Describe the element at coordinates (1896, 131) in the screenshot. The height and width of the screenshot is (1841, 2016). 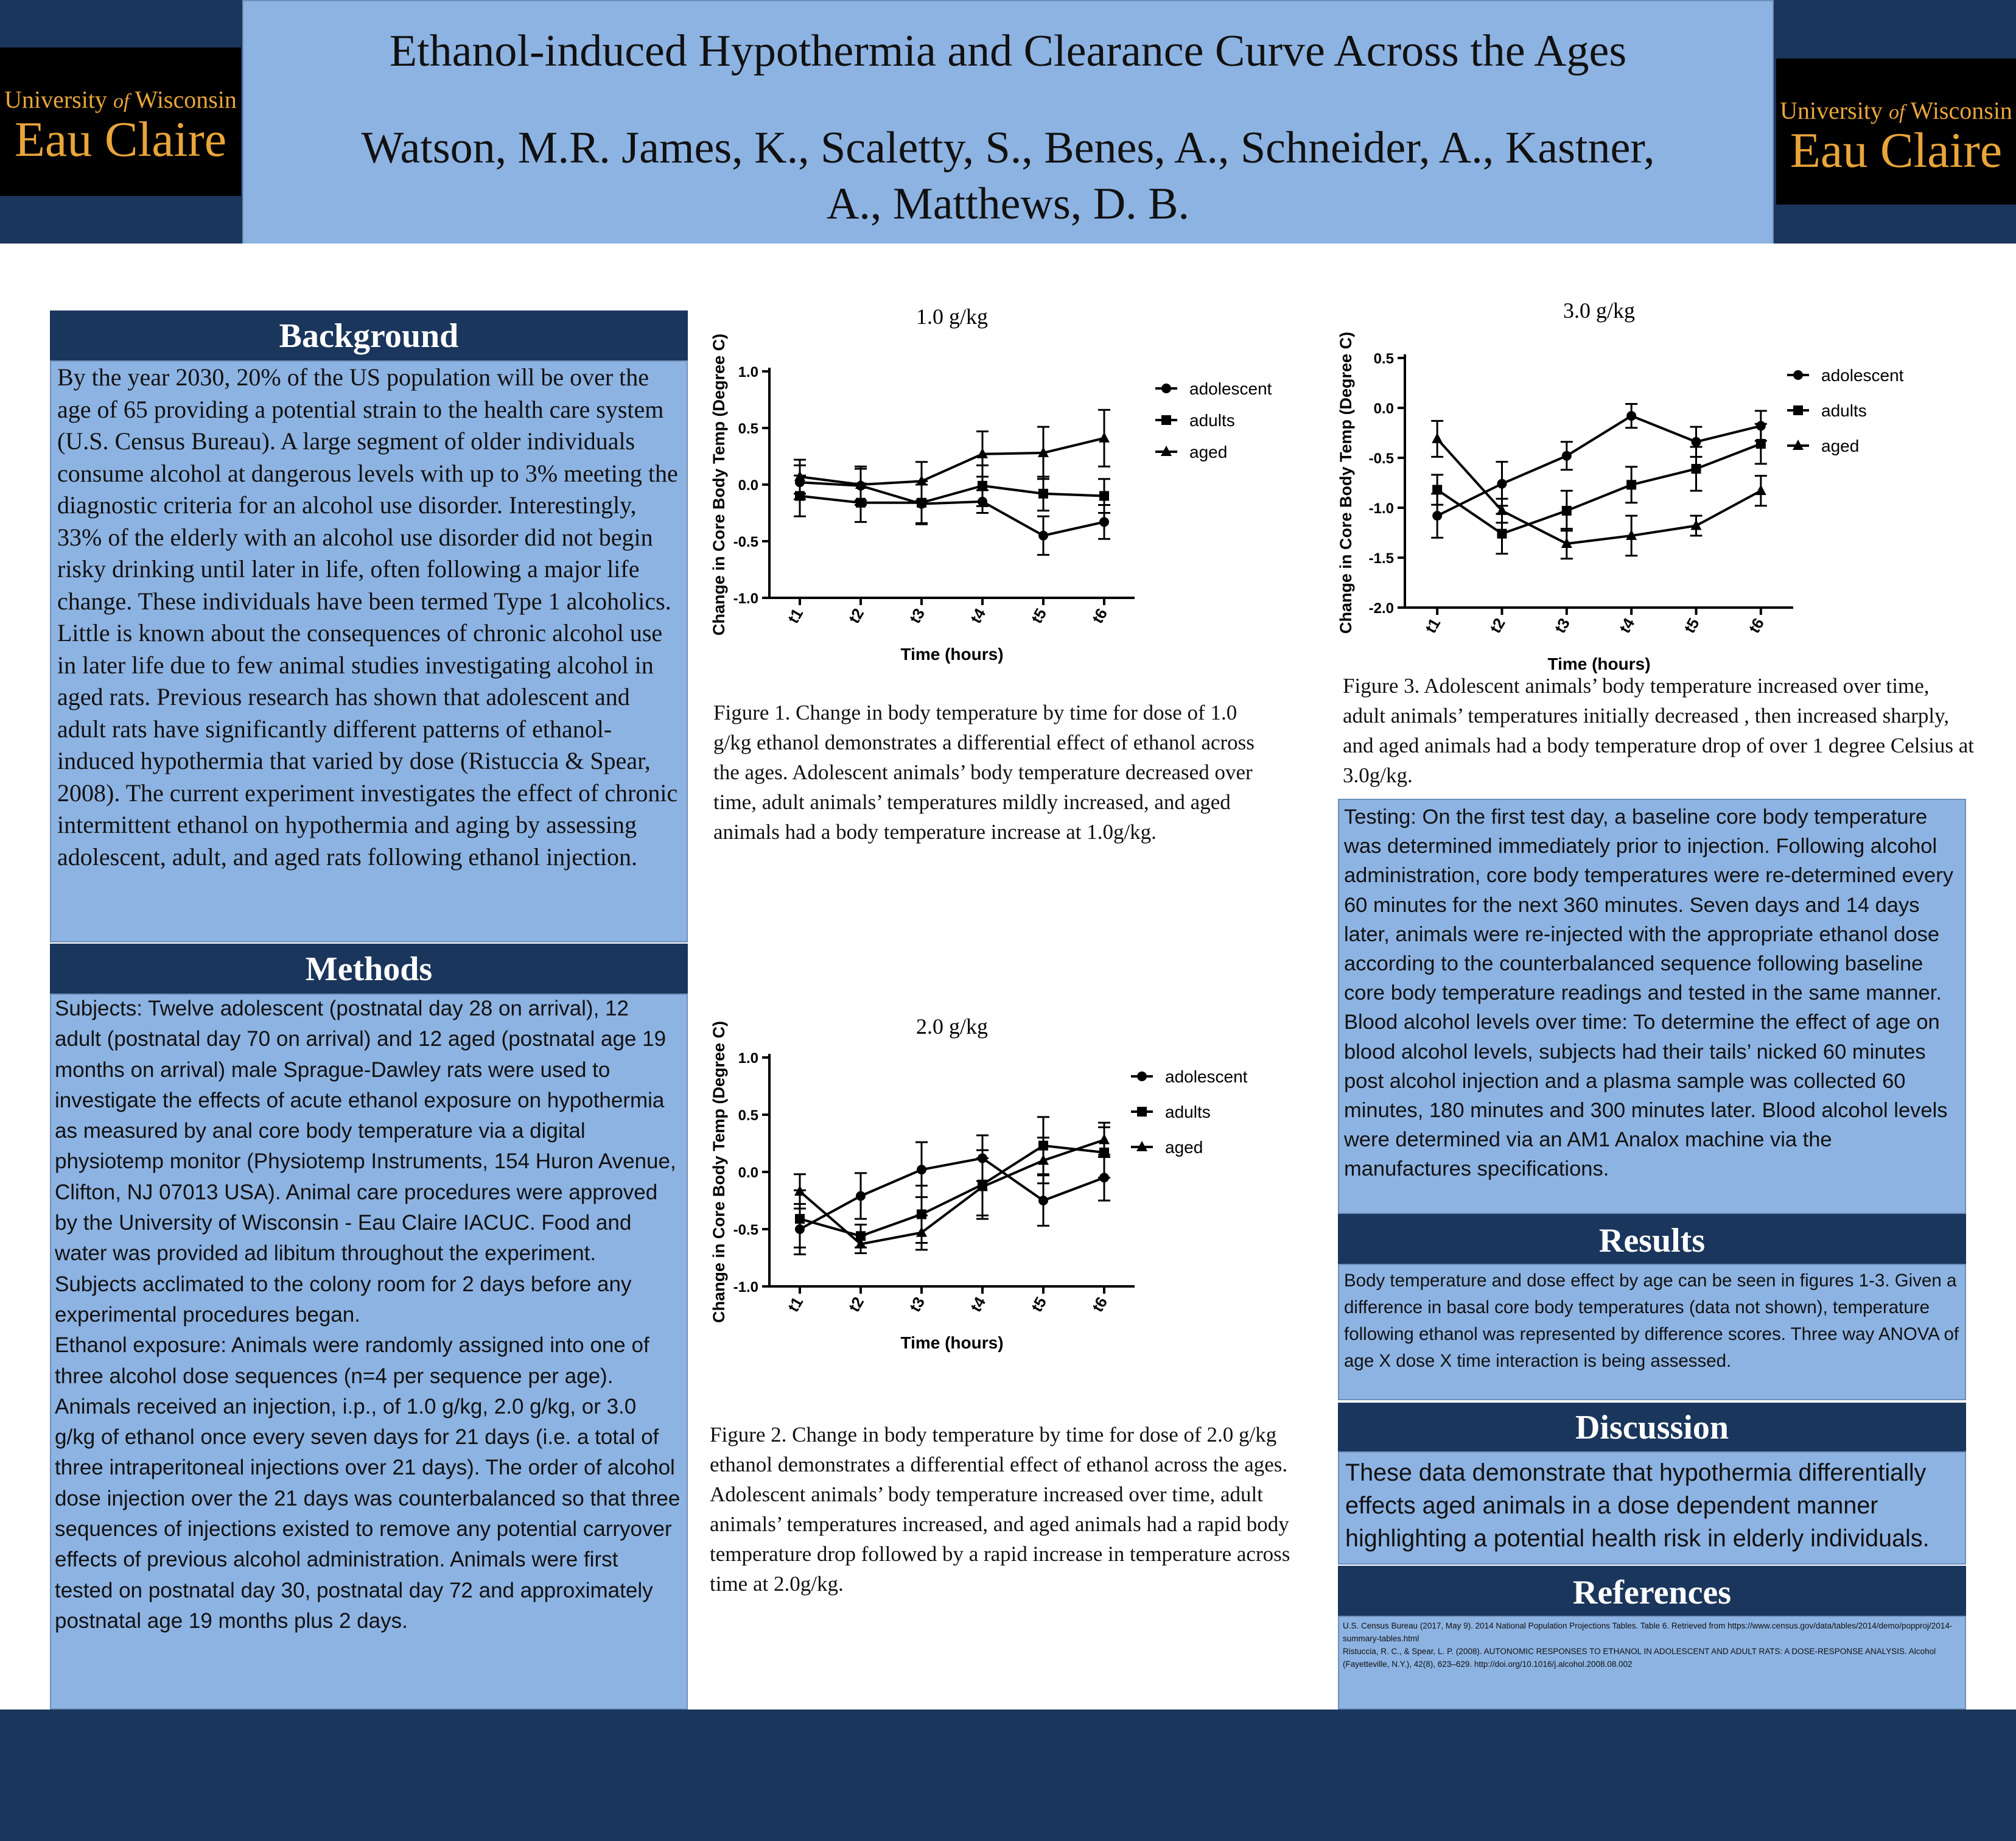
I see `university-logo-right: University of Wisconsin Eau Claire` at that location.